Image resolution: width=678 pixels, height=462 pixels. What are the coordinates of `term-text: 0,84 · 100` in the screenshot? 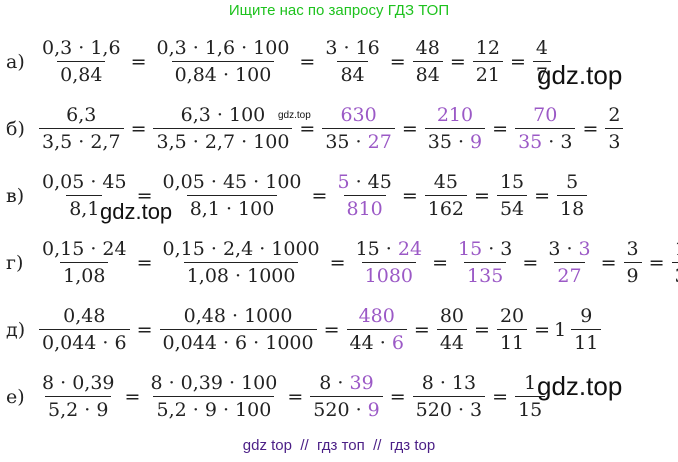 It's located at (223, 75).